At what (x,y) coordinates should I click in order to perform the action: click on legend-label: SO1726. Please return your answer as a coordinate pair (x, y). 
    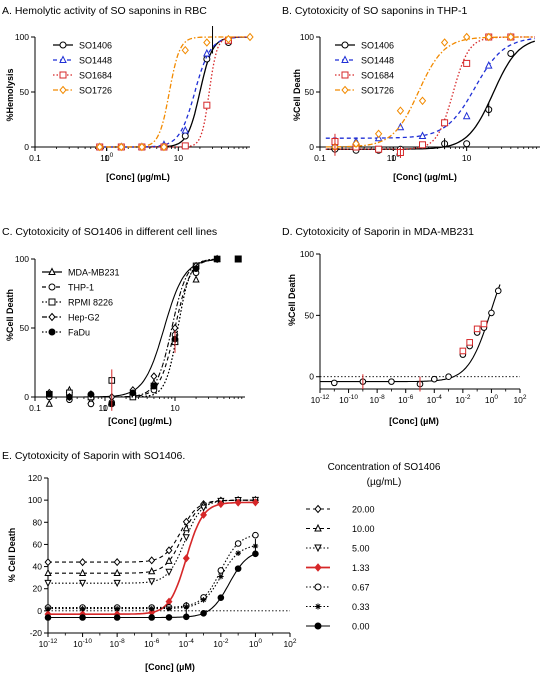
    Looking at the image, I should click on (377, 91).